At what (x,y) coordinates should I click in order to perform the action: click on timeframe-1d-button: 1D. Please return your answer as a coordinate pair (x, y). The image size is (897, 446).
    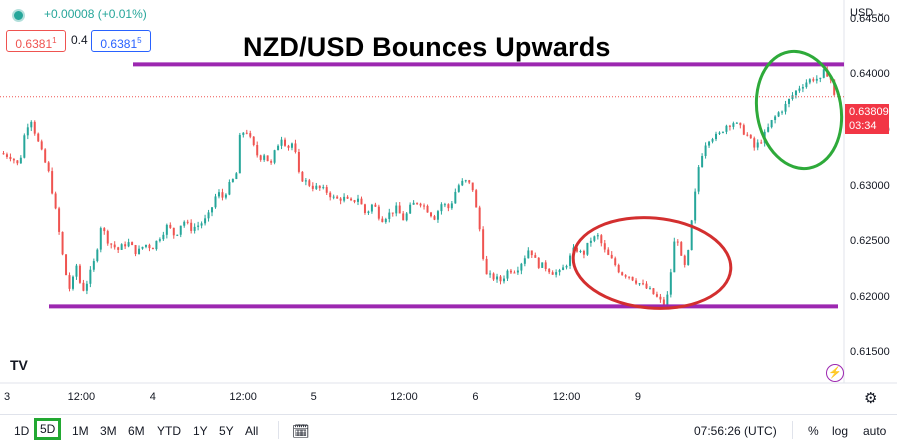
    Looking at the image, I should click on (22, 431).